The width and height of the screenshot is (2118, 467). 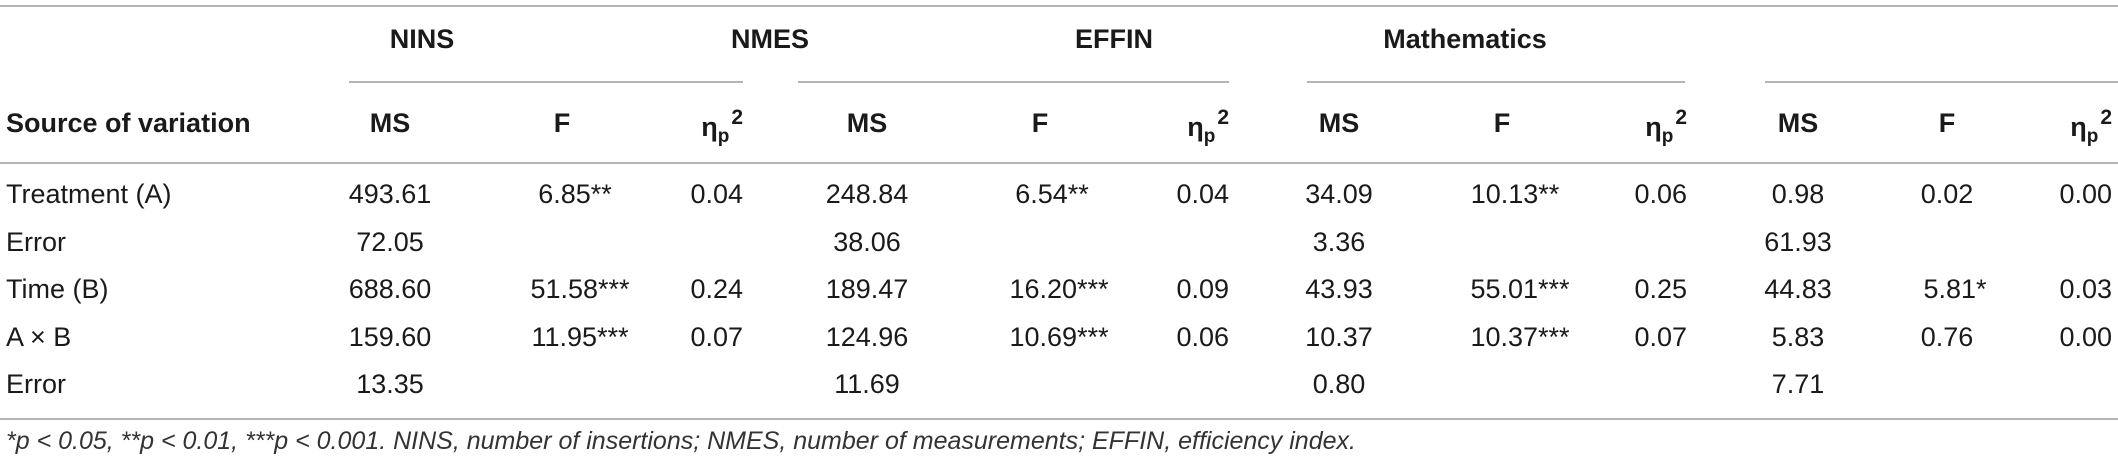 What do you see at coordinates (1339, 194) in the screenshot?
I see `table-cell: 34.09` at bounding box center [1339, 194].